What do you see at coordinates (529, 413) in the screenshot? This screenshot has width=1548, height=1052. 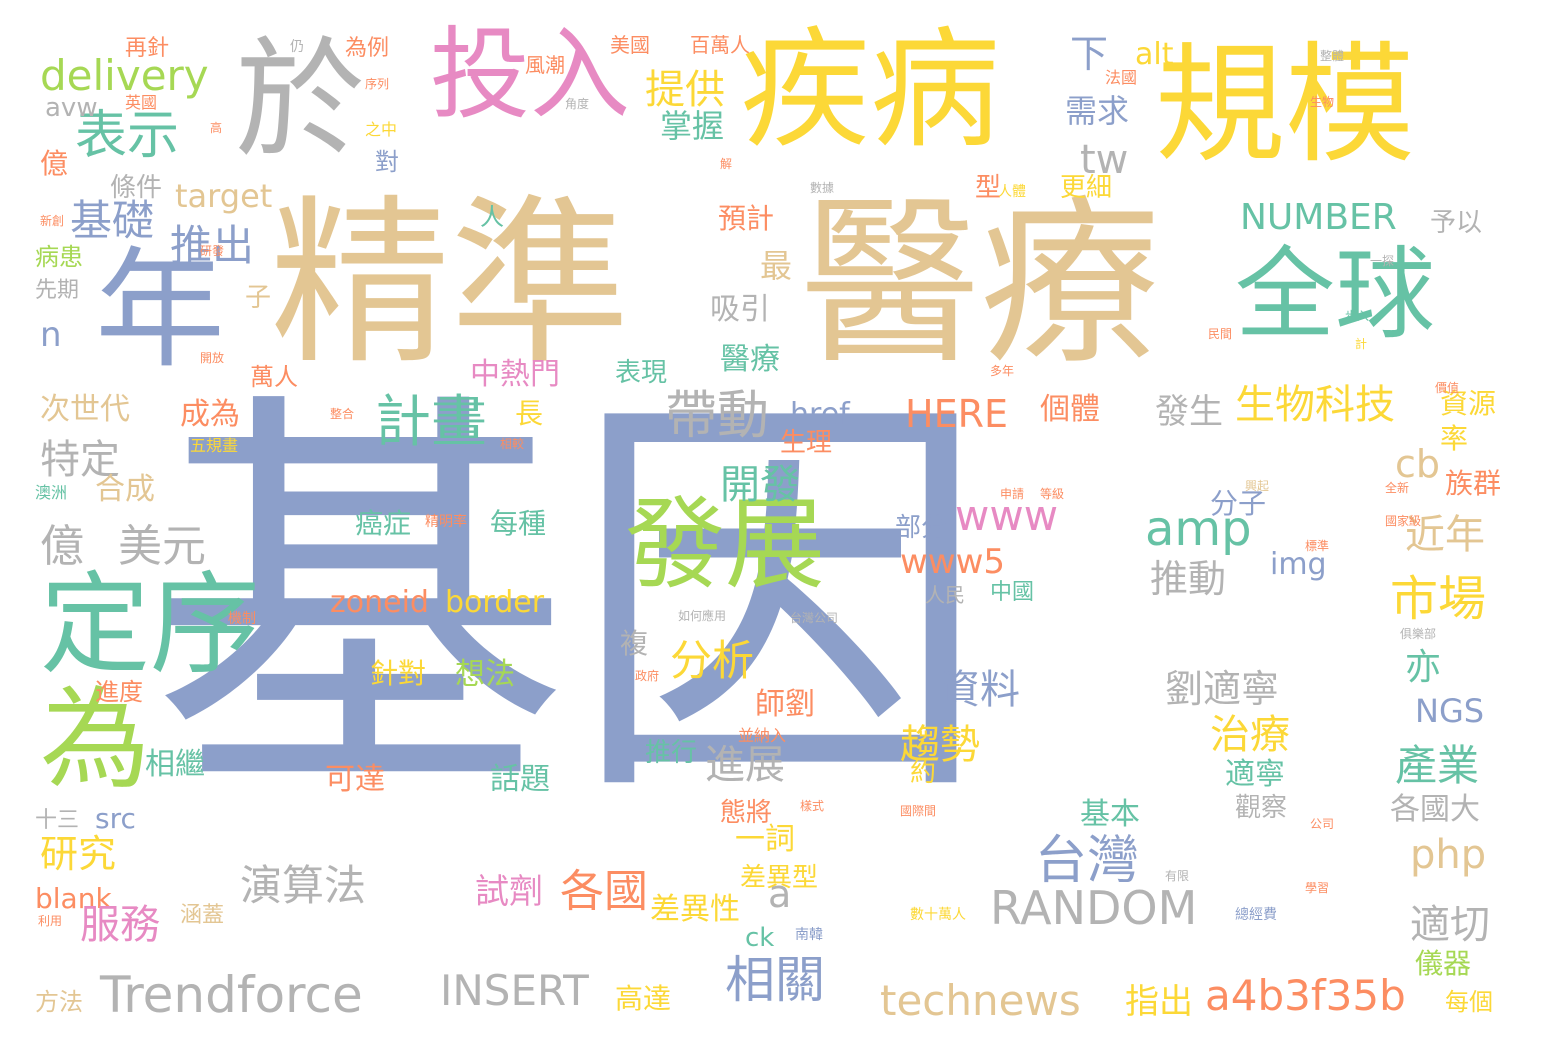 I see `cloud-word: 長` at bounding box center [529, 413].